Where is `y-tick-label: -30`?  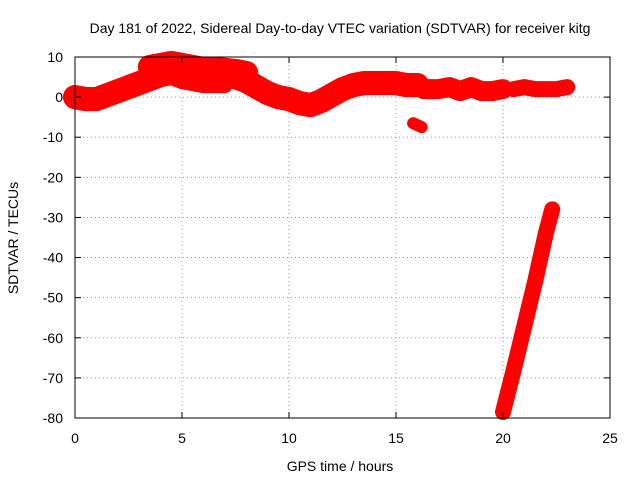
y-tick-label: -30 is located at coordinates (53, 217).